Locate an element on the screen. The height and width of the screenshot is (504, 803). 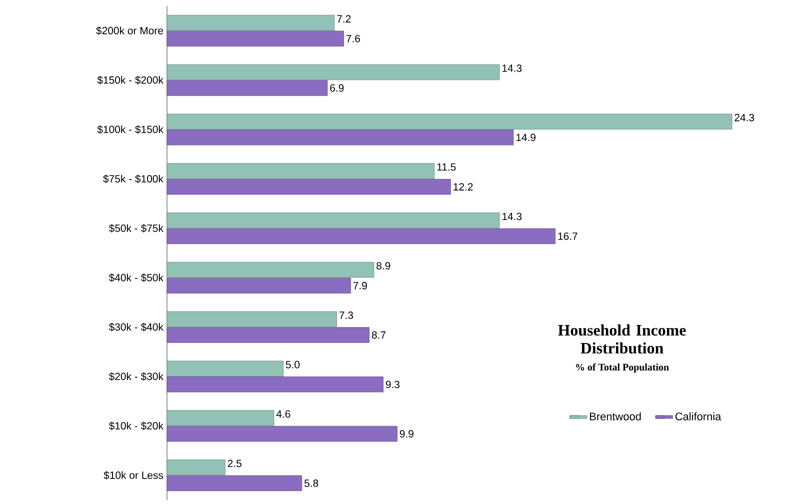
y-tick-label: $40k - $50k is located at coordinates (136, 277).